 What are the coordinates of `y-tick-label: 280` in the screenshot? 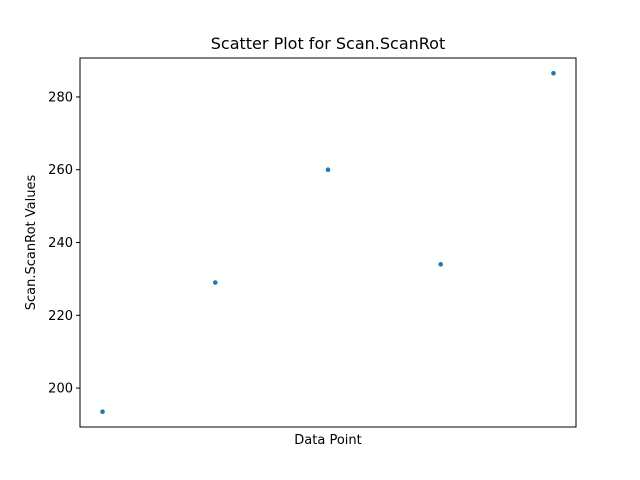 It's located at (60, 97).